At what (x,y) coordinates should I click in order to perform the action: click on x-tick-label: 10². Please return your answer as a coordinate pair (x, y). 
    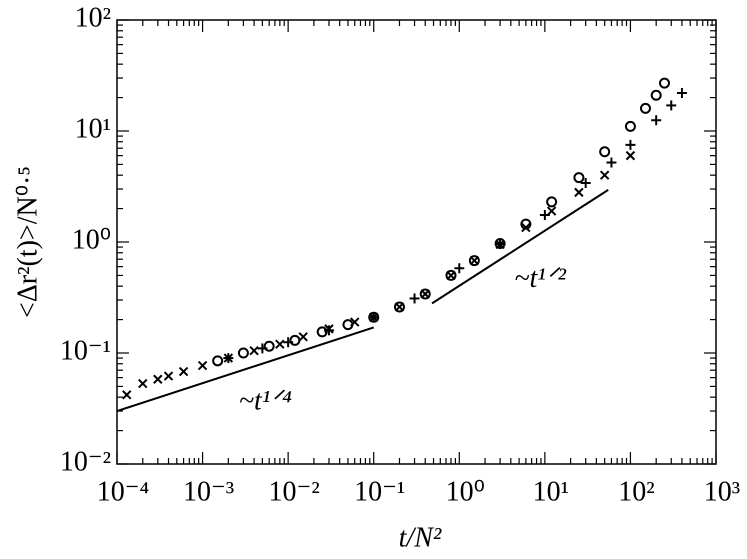
    Looking at the image, I should click on (636, 491).